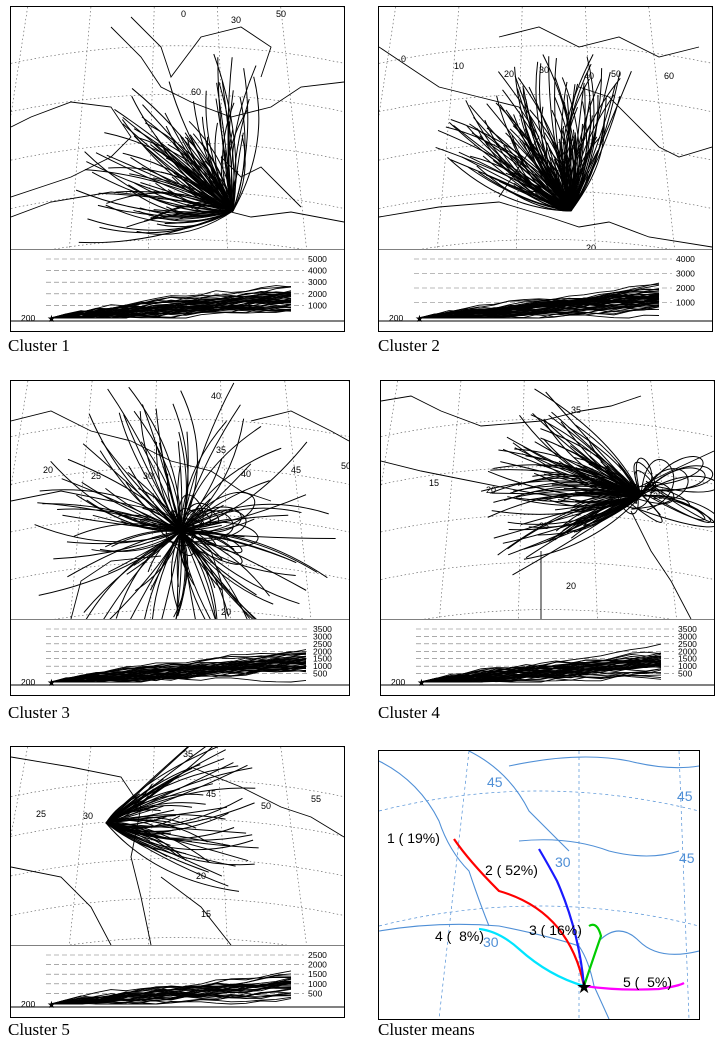 This screenshot has height=1043, width=723. I want to click on cluster-4-caption: Cluster 4, so click(409, 712).